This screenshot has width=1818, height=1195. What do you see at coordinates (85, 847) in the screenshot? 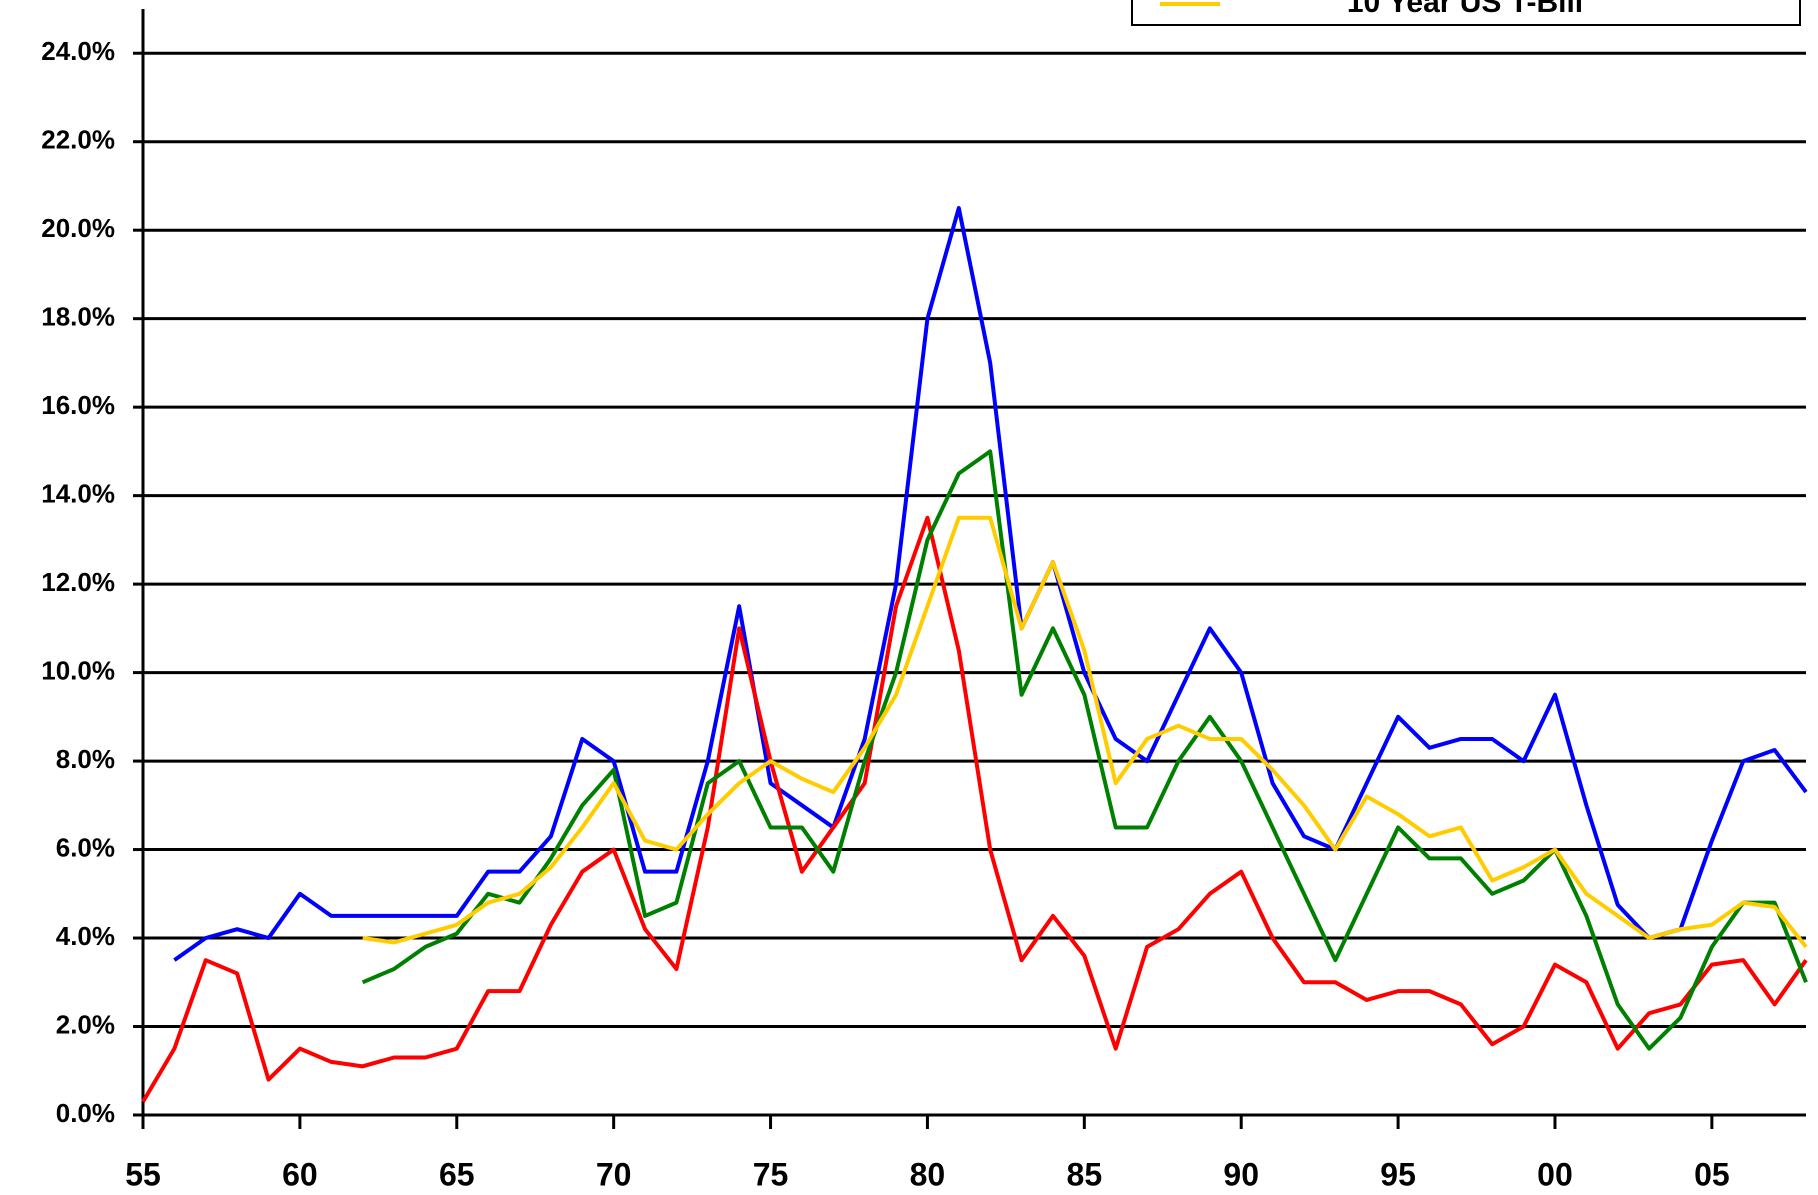
I see `y-tick-label: 6.0%` at bounding box center [85, 847].